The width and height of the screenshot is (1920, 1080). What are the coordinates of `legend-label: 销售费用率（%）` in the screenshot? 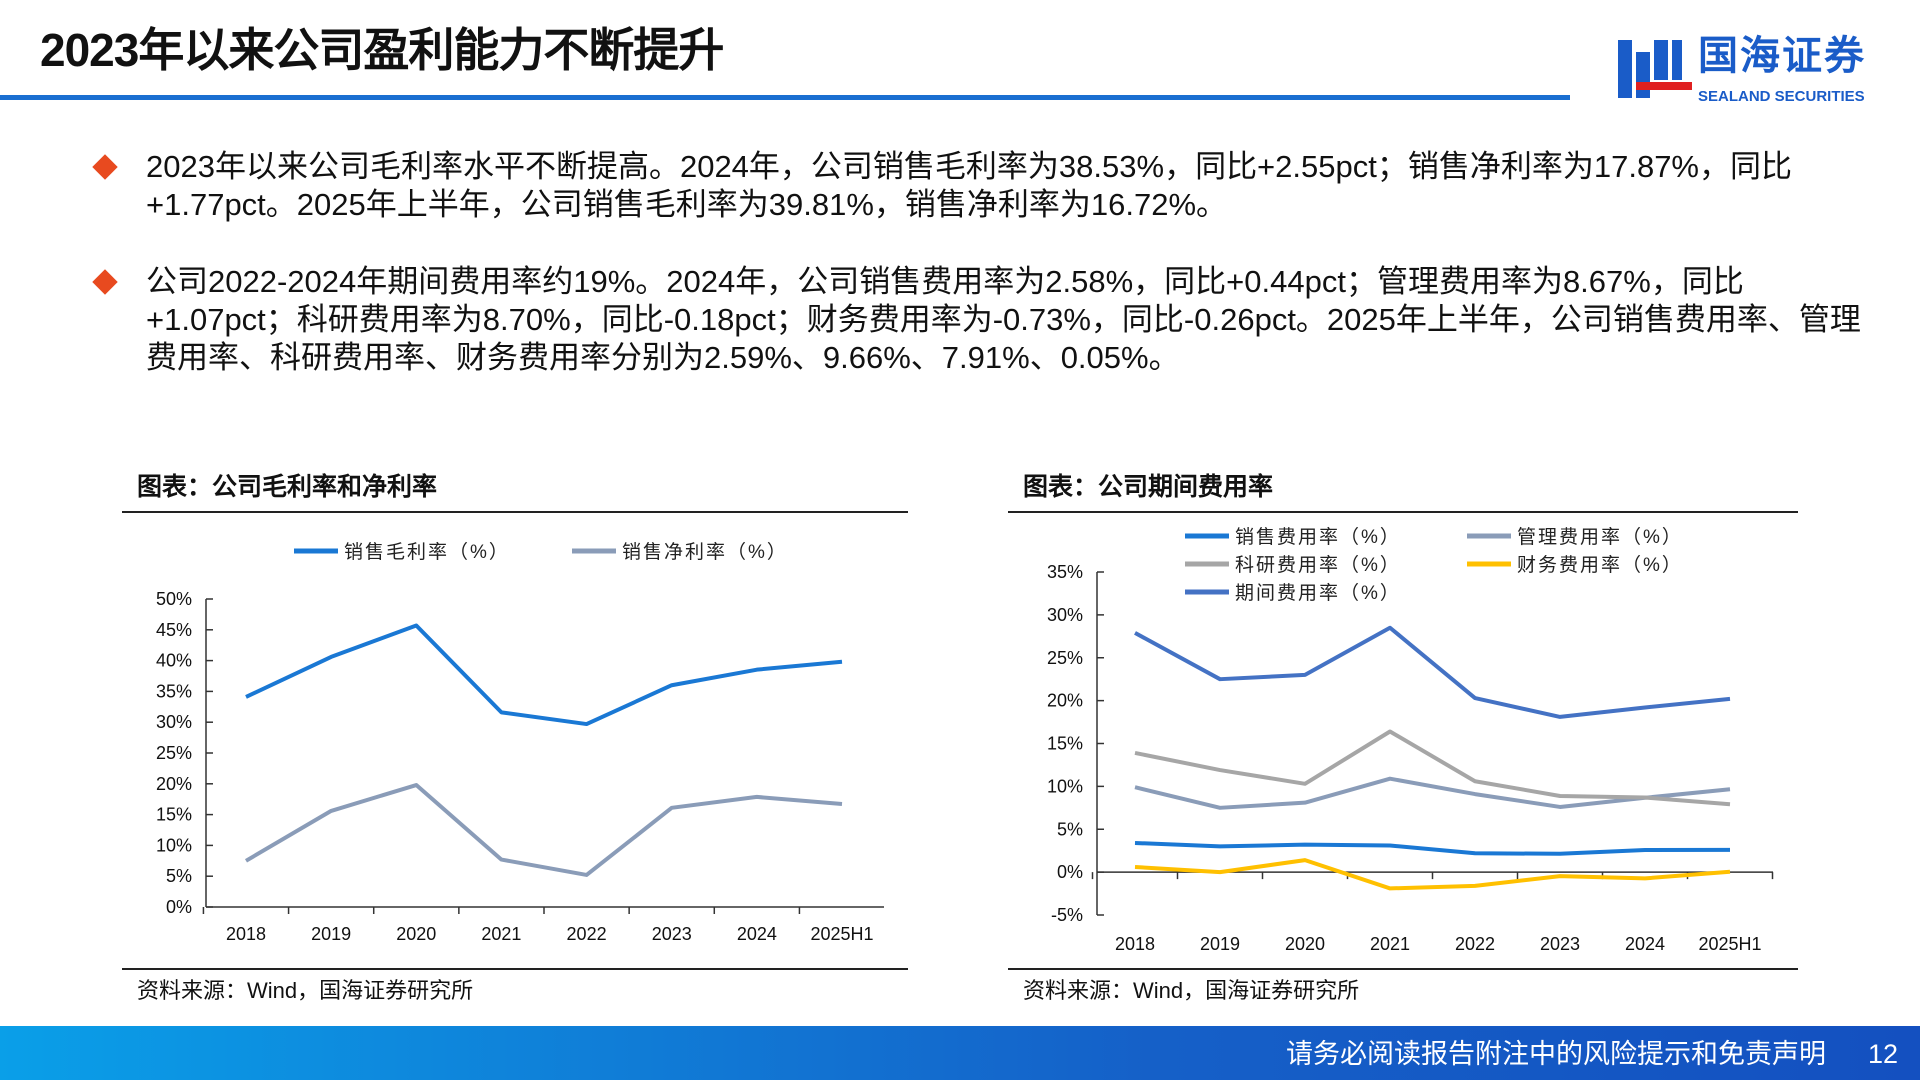 It's located at (1318, 537).